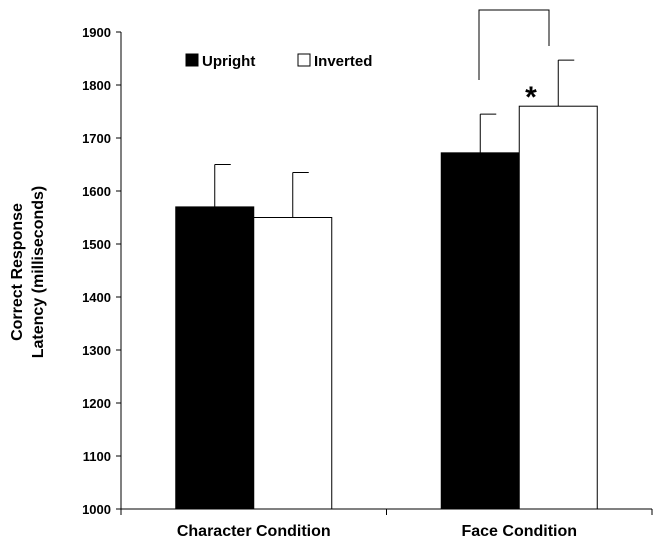  What do you see at coordinates (17, 272) in the screenshot?
I see `y-axis-title-line1: Correct Response` at bounding box center [17, 272].